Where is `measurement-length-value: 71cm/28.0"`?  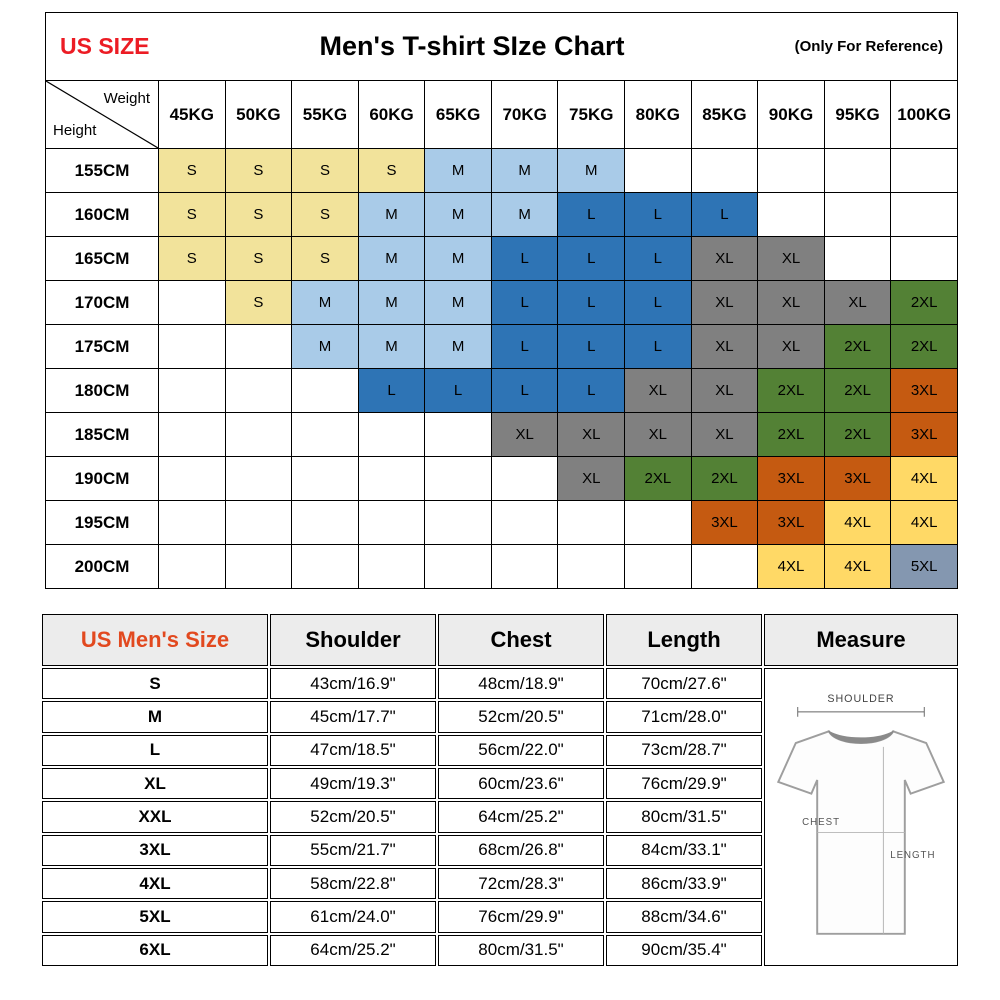 measurement-length-value: 71cm/28.0" is located at coordinates (684, 717).